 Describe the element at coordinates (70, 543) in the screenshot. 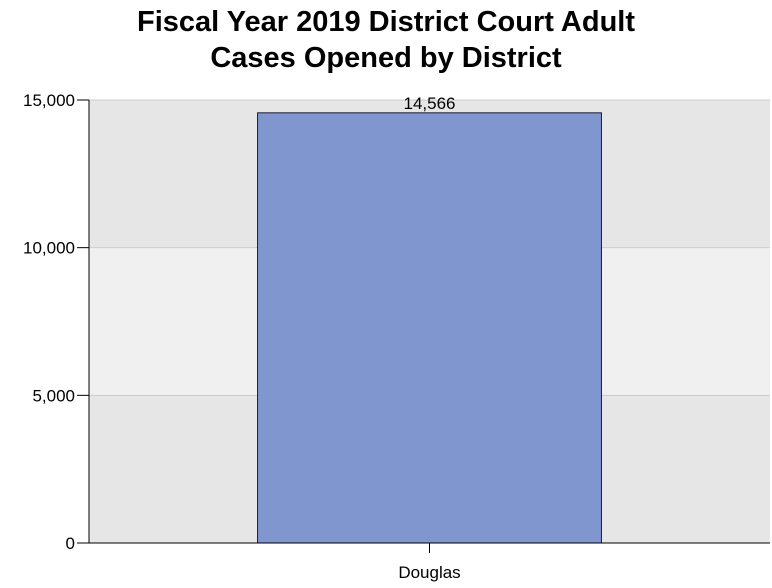

I see `y-tick-label-0: 0` at that location.